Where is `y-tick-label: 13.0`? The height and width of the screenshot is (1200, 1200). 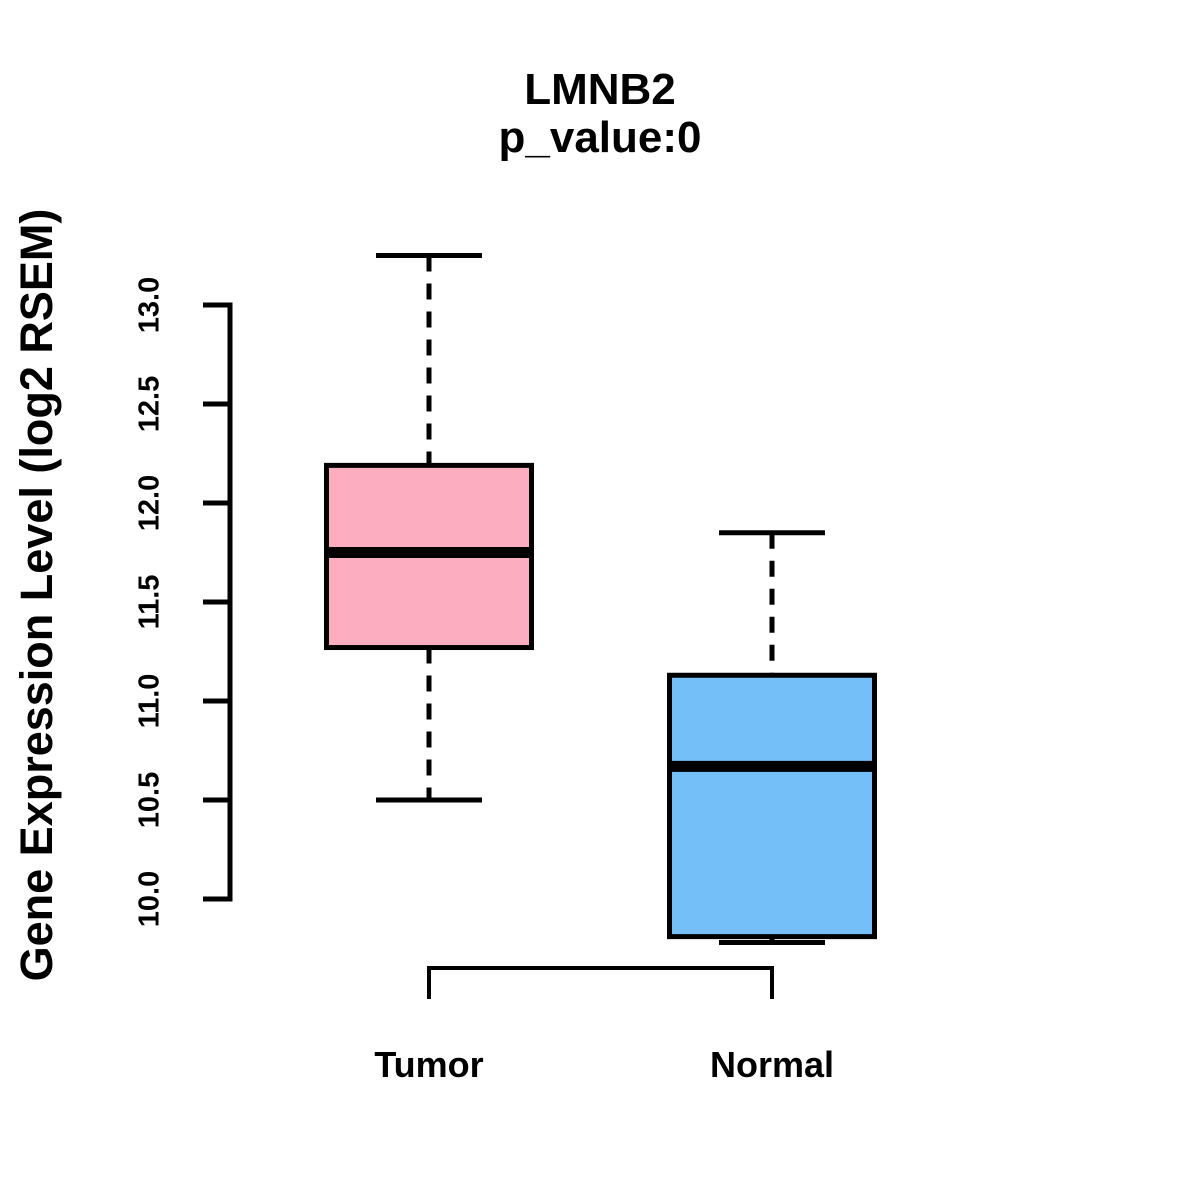 y-tick-label: 13.0 is located at coordinates (149, 305).